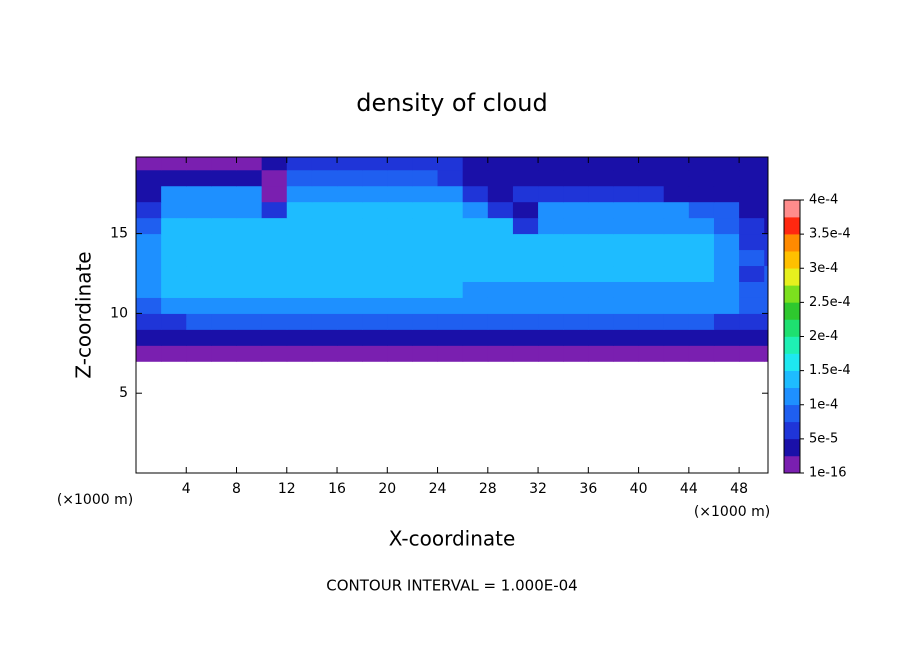  What do you see at coordinates (689, 489) in the screenshot?
I see `x-tick-label: 44` at bounding box center [689, 489].